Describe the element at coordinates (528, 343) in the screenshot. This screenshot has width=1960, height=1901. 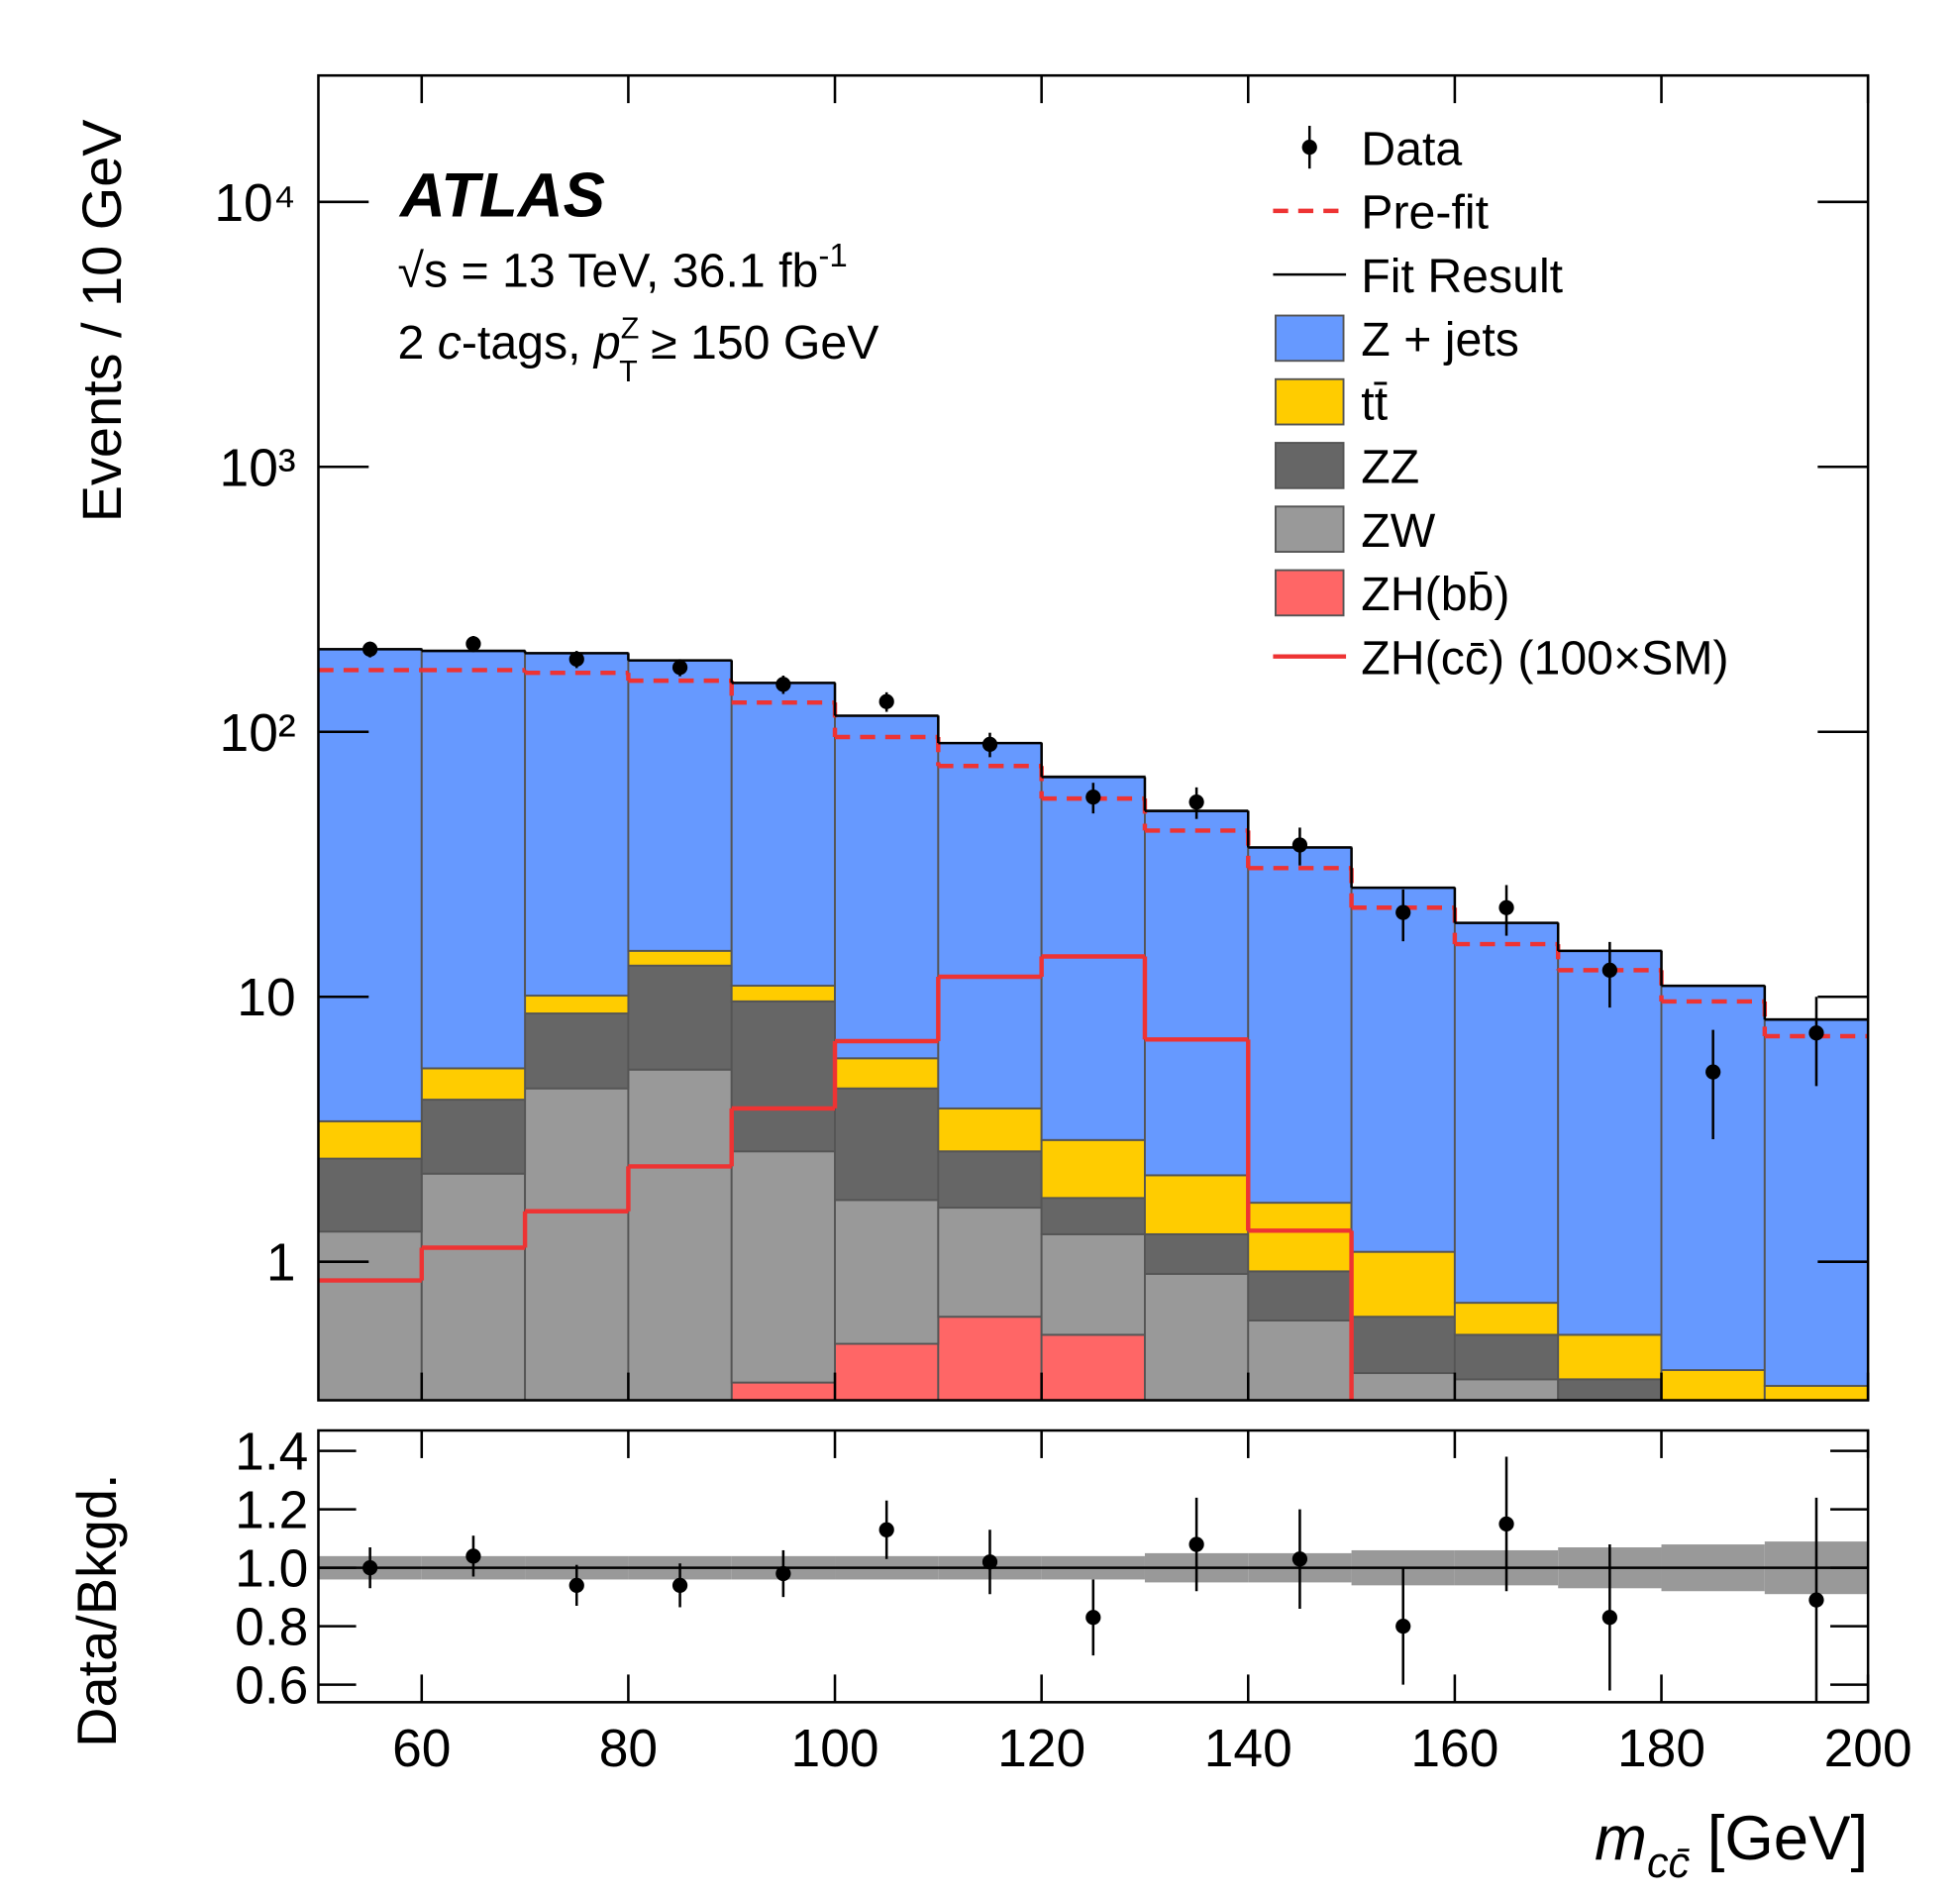
I see `region-part: -tags,` at that location.